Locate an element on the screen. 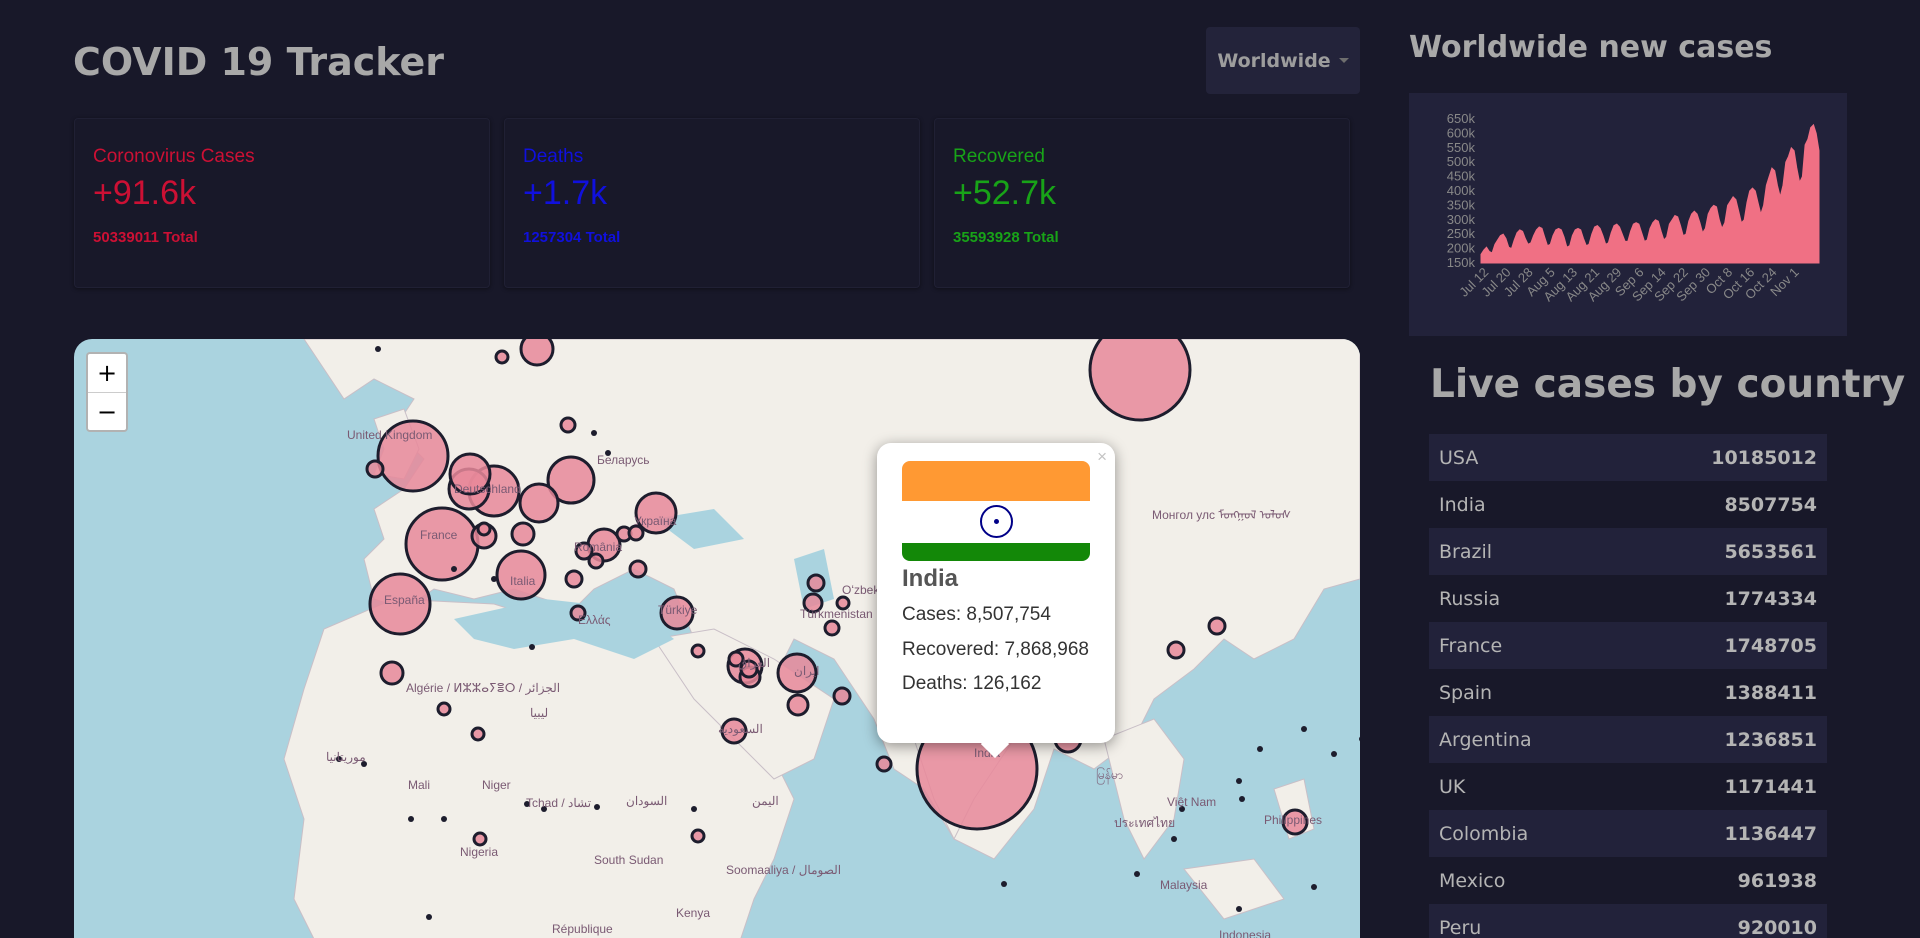 The height and width of the screenshot is (938, 1920). country-cases: 1171441 is located at coordinates (1770, 786).